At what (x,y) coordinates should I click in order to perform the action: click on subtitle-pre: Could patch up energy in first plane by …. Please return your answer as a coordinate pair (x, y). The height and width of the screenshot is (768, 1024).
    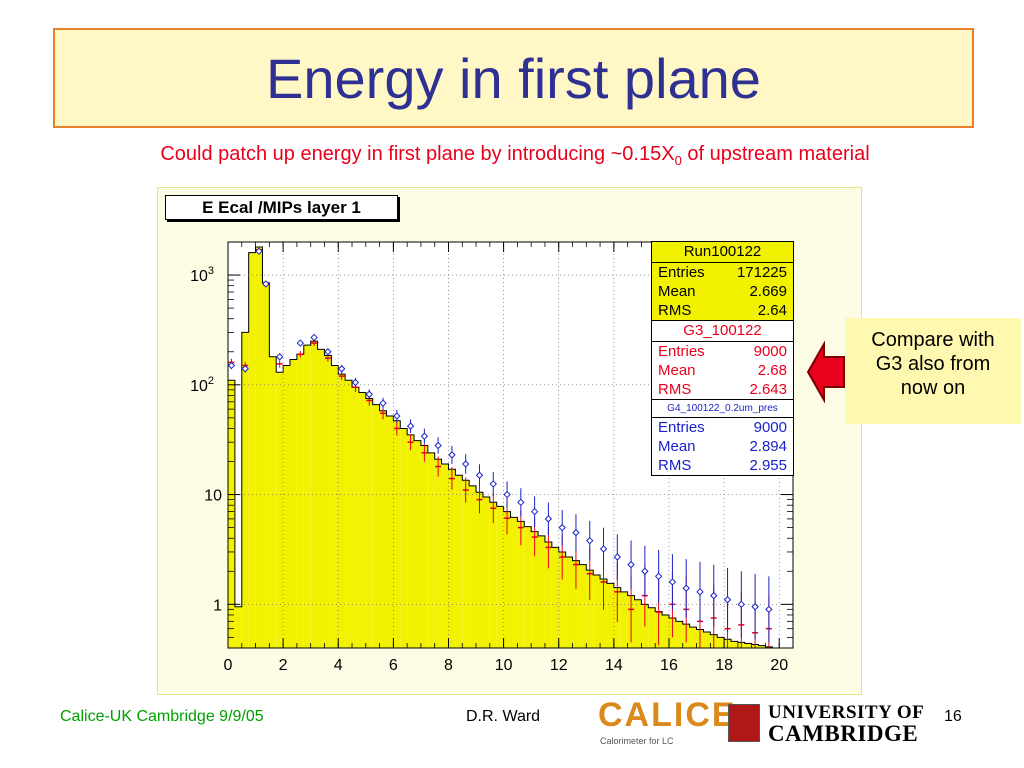
    Looking at the image, I should click on (417, 154).